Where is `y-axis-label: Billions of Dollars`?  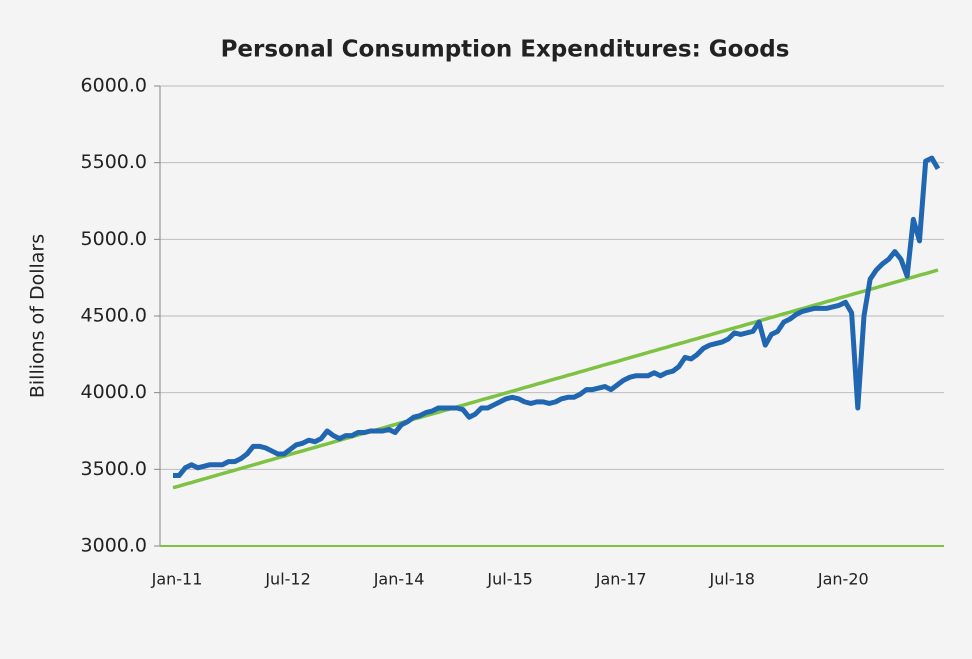
y-axis-label: Billions of Dollars is located at coordinates (38, 316).